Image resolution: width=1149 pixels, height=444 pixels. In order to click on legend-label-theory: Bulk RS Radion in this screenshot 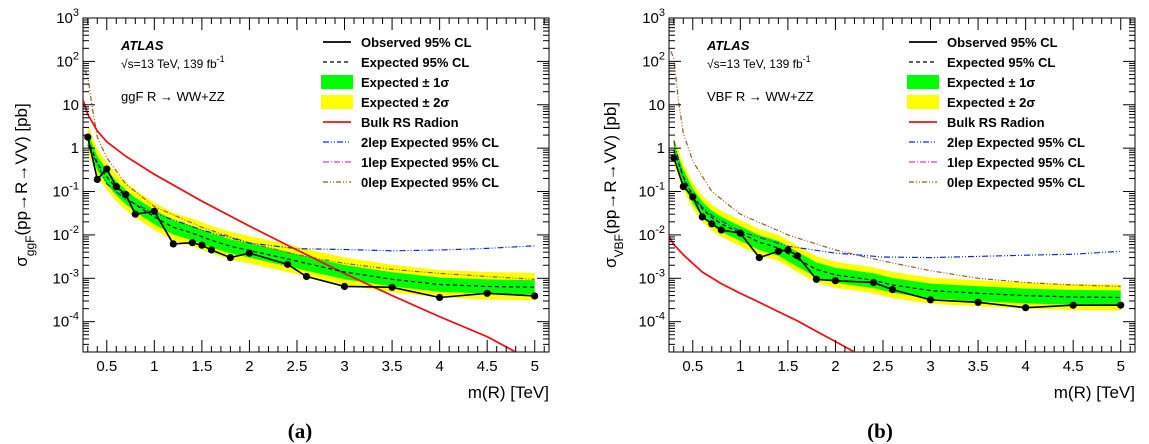, I will do `click(410, 122)`.